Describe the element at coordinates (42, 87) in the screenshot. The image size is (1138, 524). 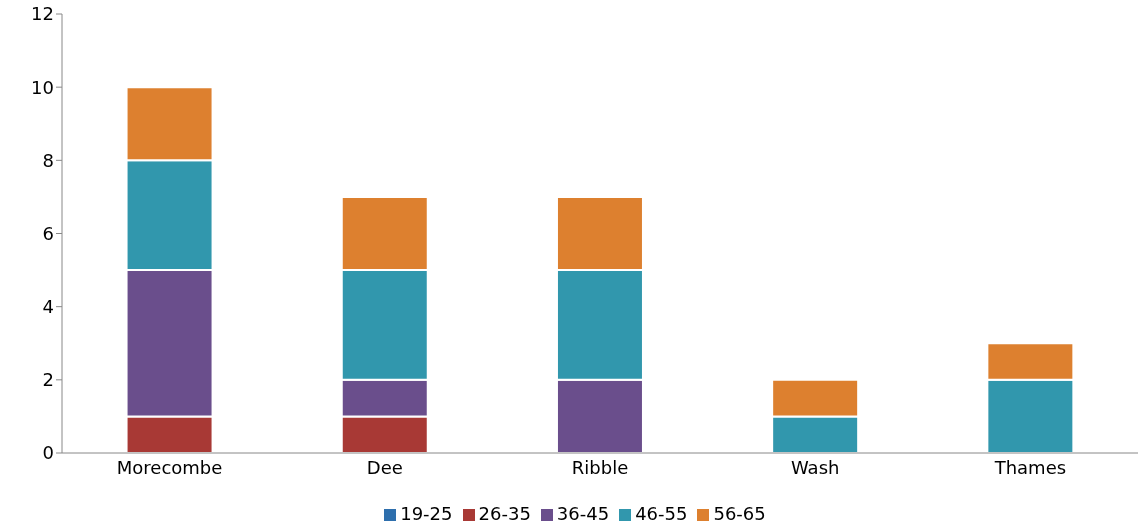
I see `y-tick-label: 10` at that location.